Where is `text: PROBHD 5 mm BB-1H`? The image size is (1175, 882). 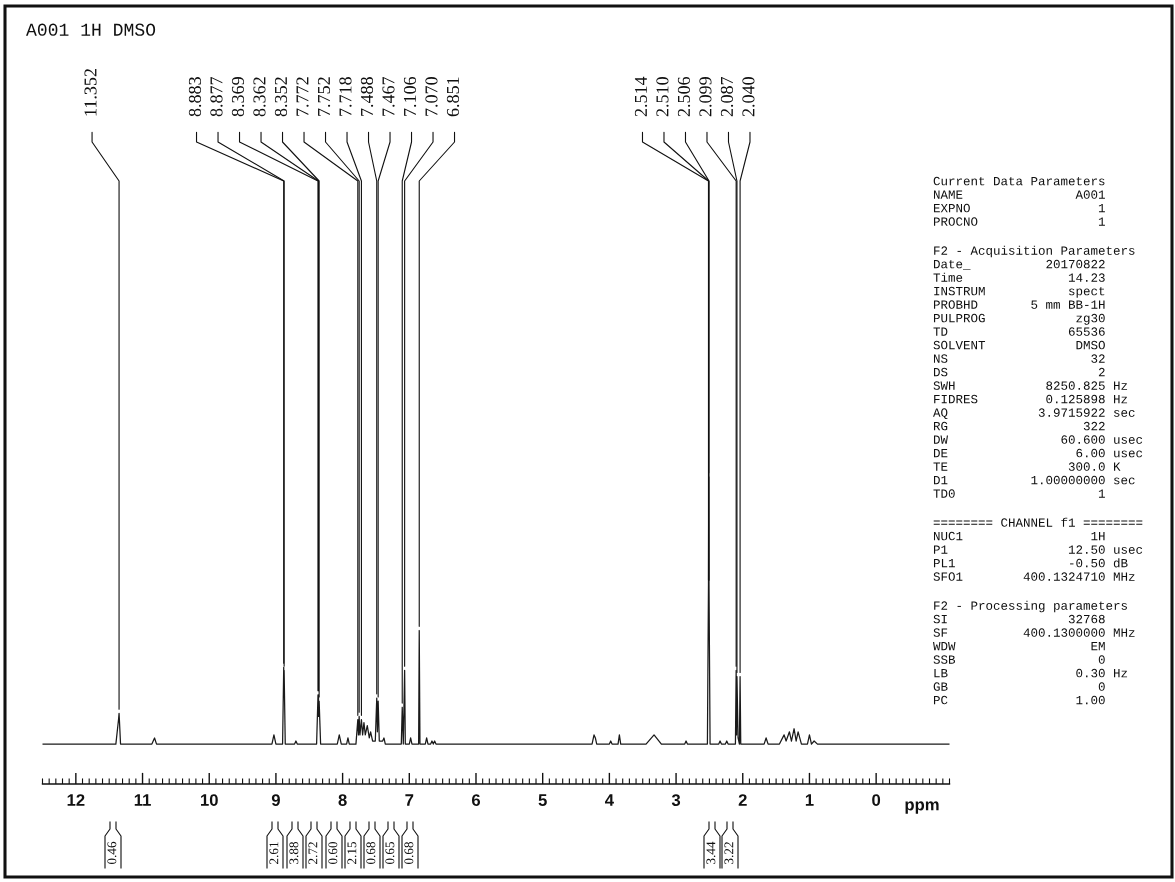 text: PROBHD 5 mm BB-1H is located at coordinates (1019, 304).